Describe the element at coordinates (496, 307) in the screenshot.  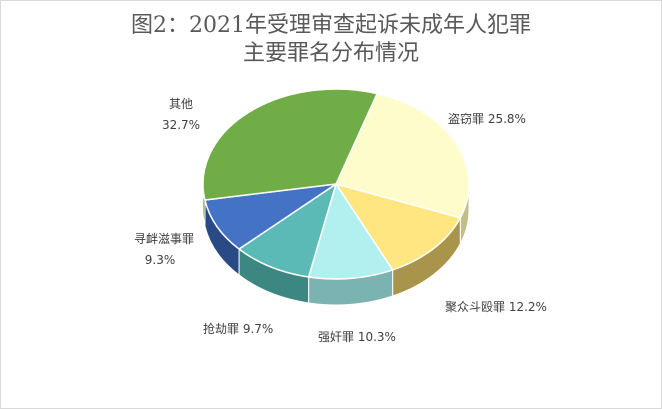
I see `slice-label-affray: 聚众斗殴罪 12.2%` at that location.